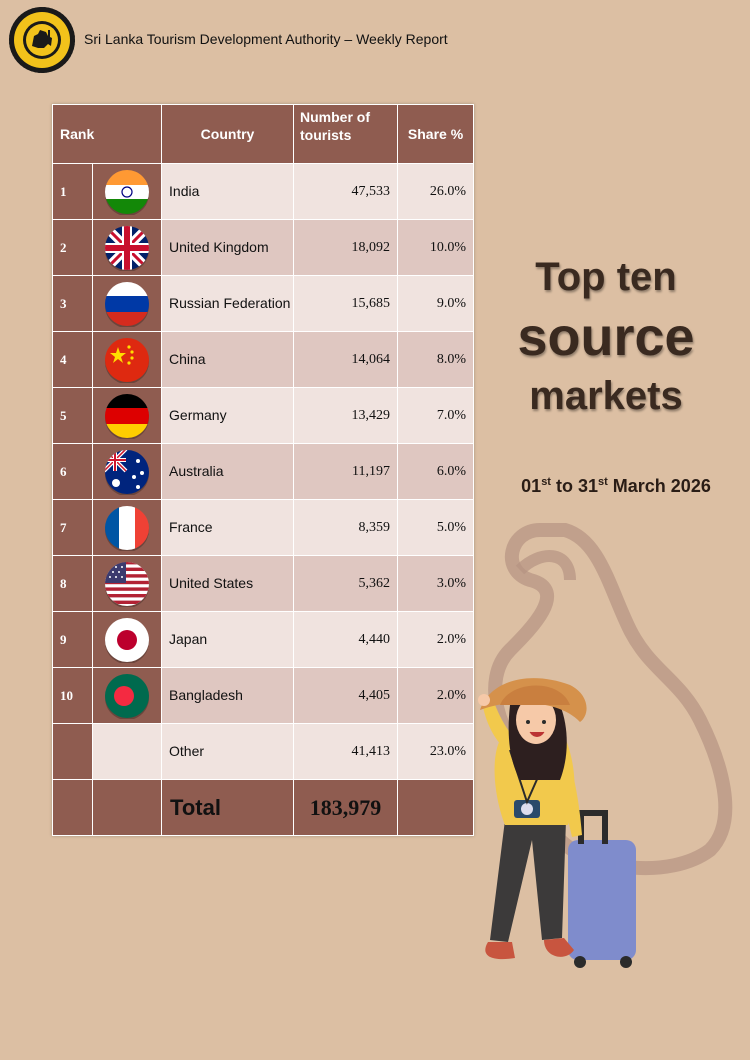 The image size is (750, 1060). What do you see at coordinates (228, 751) in the screenshot?
I see `other-label-cell: Other` at bounding box center [228, 751].